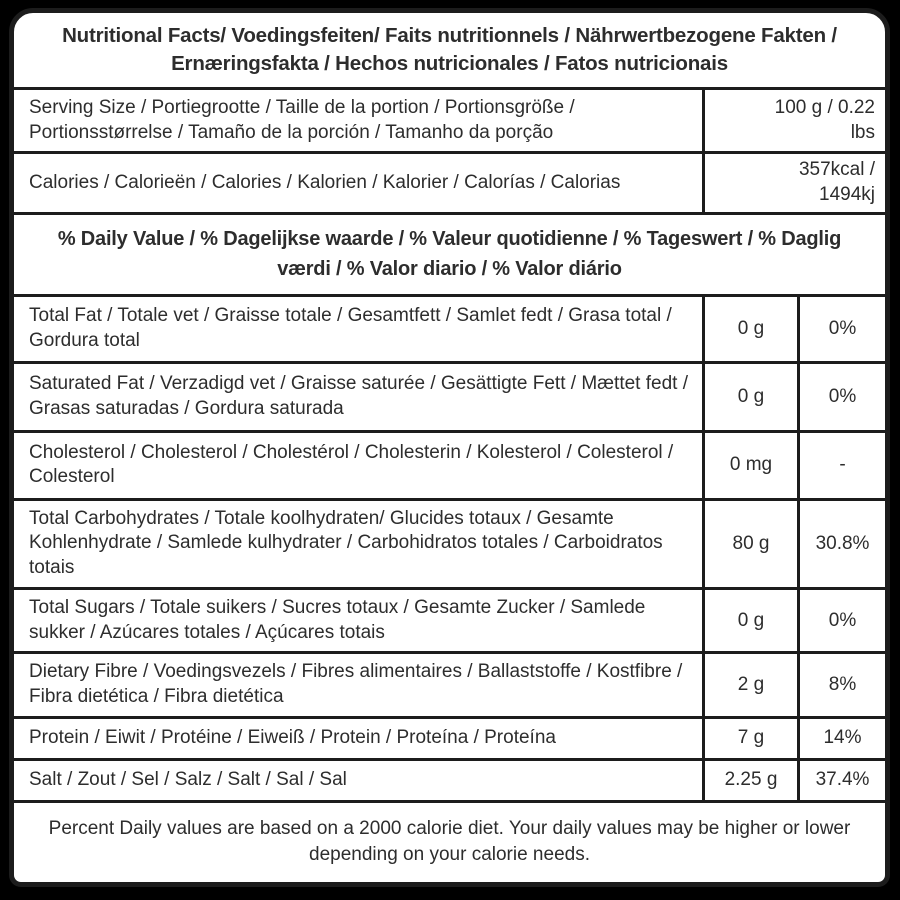  What do you see at coordinates (841, 780) in the screenshot?
I see `nutrient-daily-value: 37.4%` at bounding box center [841, 780].